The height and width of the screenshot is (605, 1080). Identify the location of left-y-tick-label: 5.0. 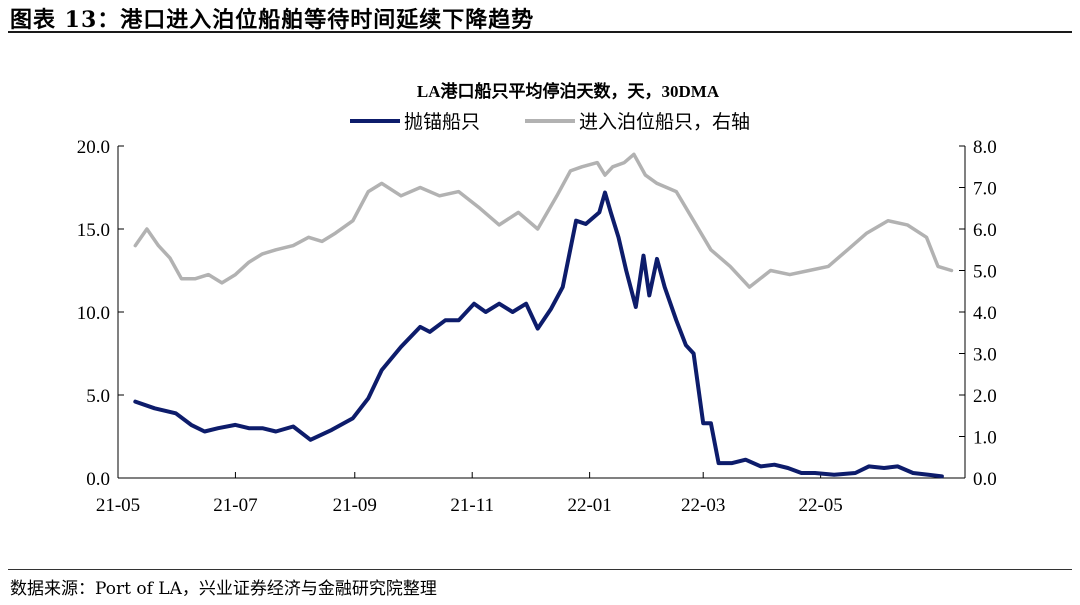
(98, 396).